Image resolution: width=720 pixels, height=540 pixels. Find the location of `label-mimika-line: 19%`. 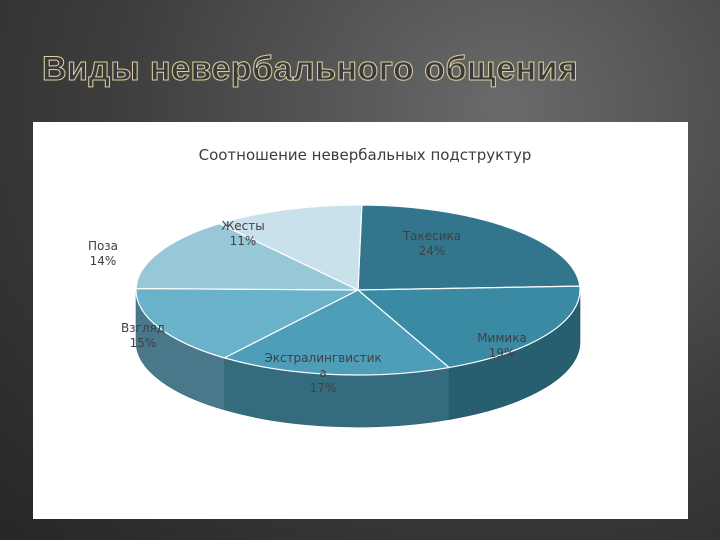

label-mimika-line: 19% is located at coordinates (502, 353).